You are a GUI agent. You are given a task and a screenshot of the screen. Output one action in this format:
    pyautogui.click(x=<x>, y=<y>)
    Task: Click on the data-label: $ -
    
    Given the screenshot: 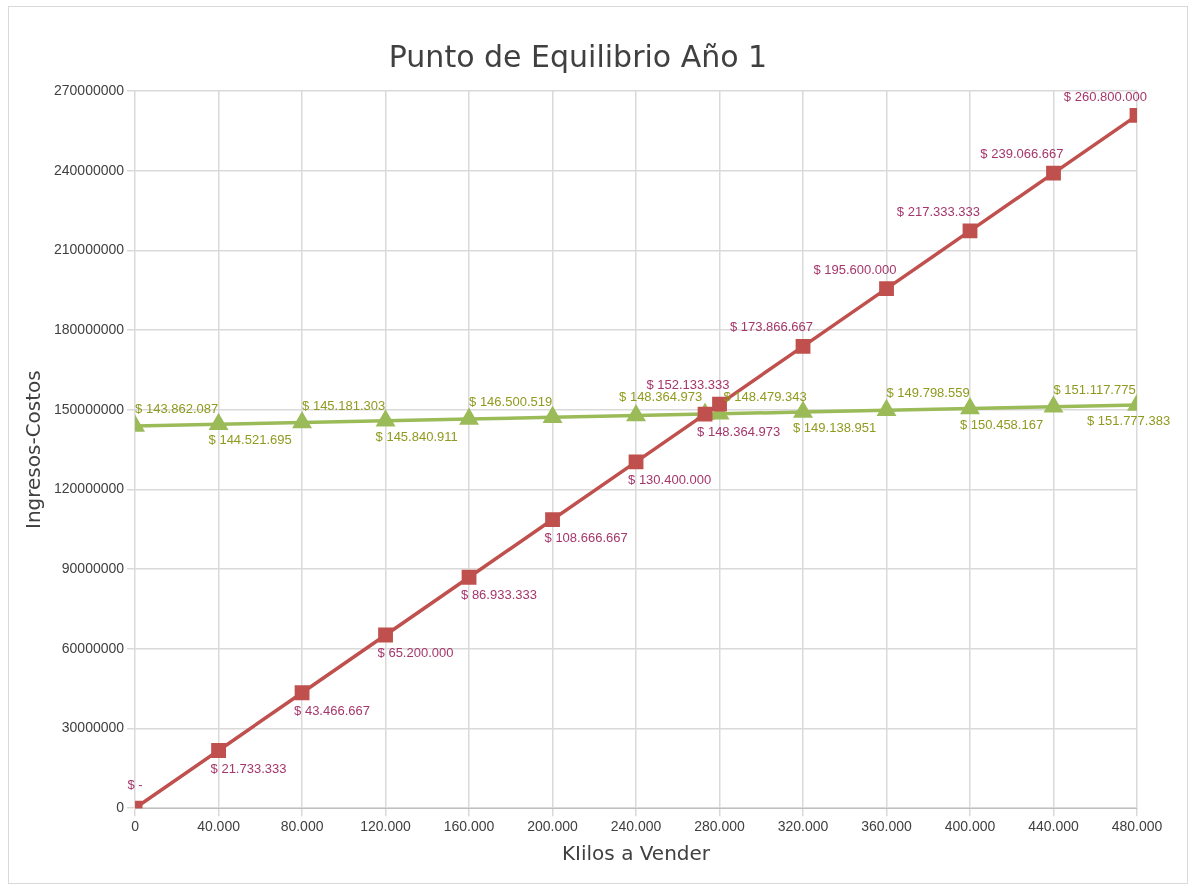 What is the action you would take?
    pyautogui.click(x=135, y=785)
    